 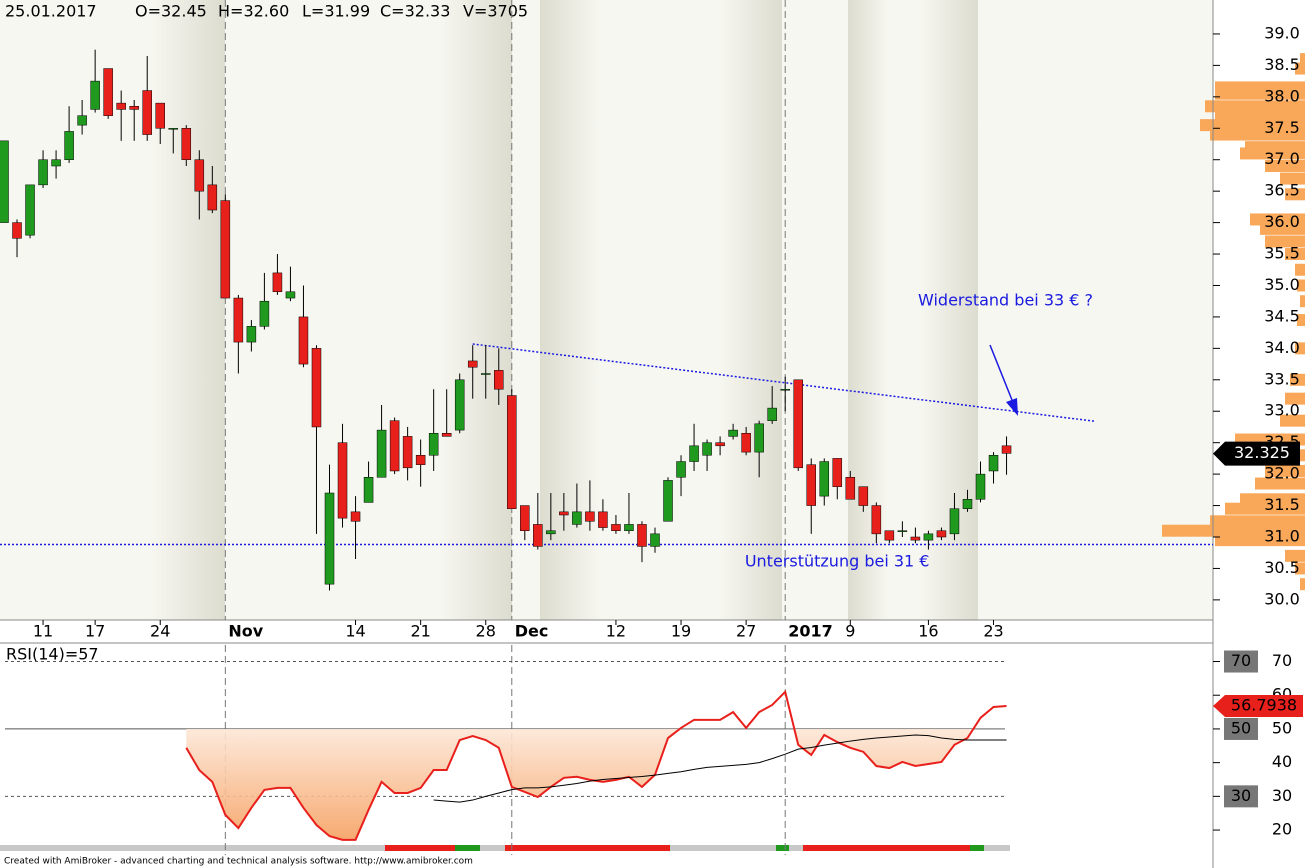 I want to click on ribbon, so click(x=977, y=848).